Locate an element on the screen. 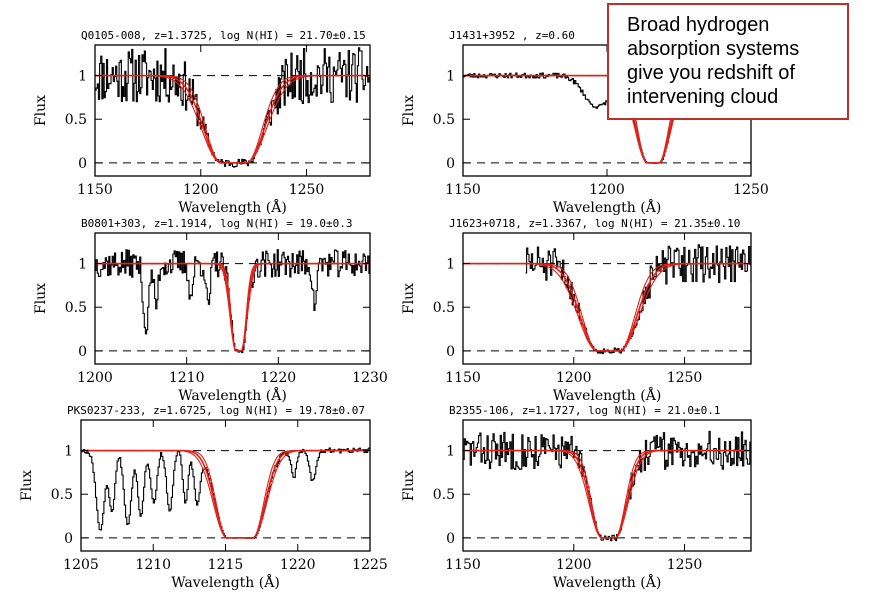  callout-line: absorption systems is located at coordinates (713, 49).